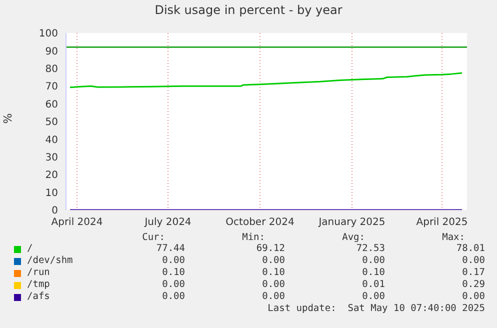  Describe the element at coordinates (51, 193) in the screenshot. I see `y-tick-label: 10` at that location.